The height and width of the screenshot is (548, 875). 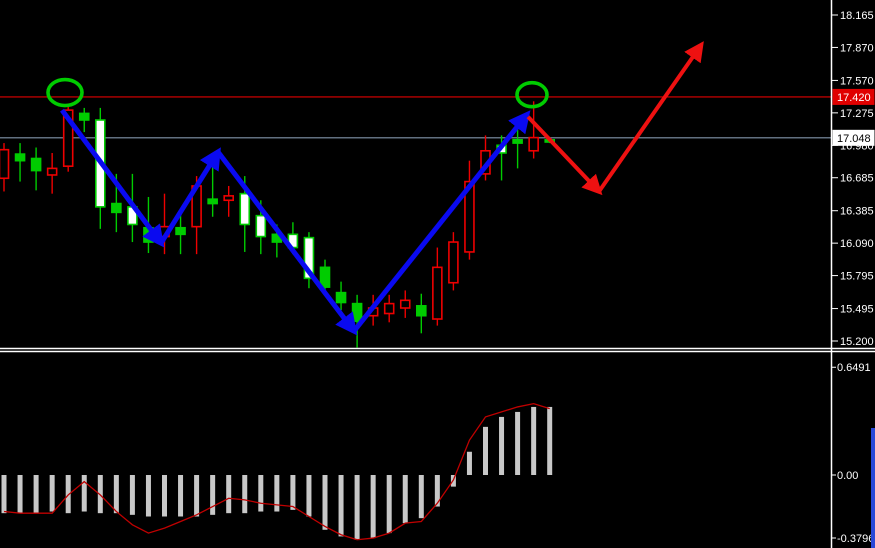 I want to click on window-edge, so click(x=873, y=488).